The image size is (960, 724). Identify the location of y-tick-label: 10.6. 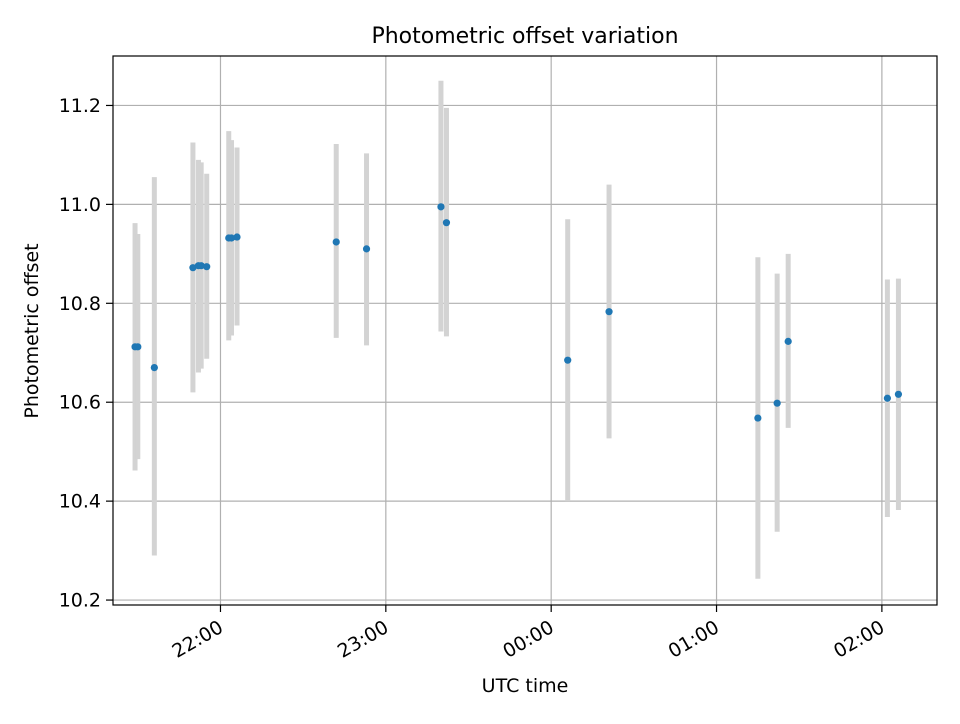
(80, 403).